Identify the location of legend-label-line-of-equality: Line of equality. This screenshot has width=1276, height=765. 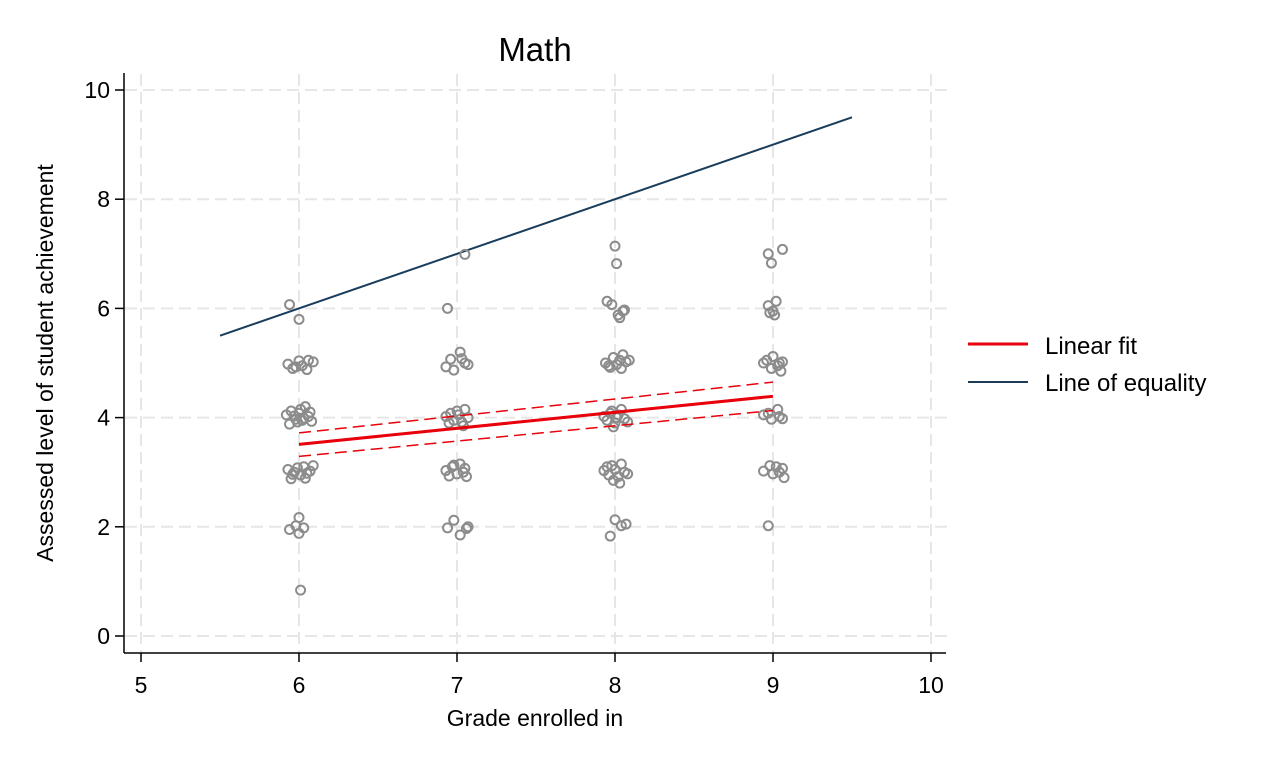
(1125, 383).